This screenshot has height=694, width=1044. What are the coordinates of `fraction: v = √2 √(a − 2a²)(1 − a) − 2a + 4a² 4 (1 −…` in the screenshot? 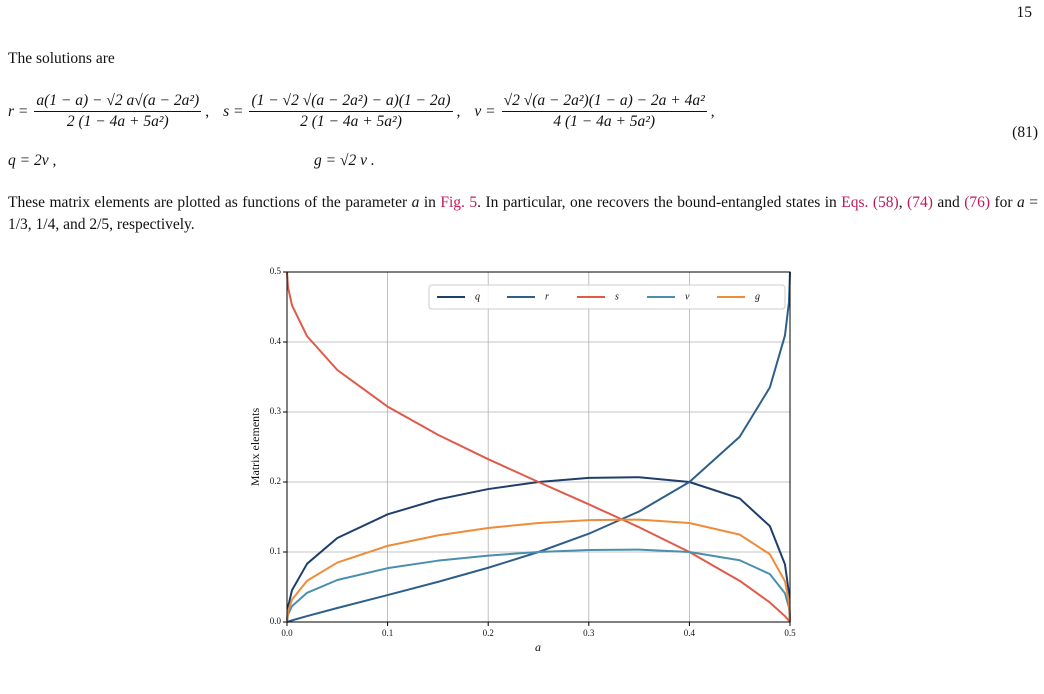 It's located at (594, 111).